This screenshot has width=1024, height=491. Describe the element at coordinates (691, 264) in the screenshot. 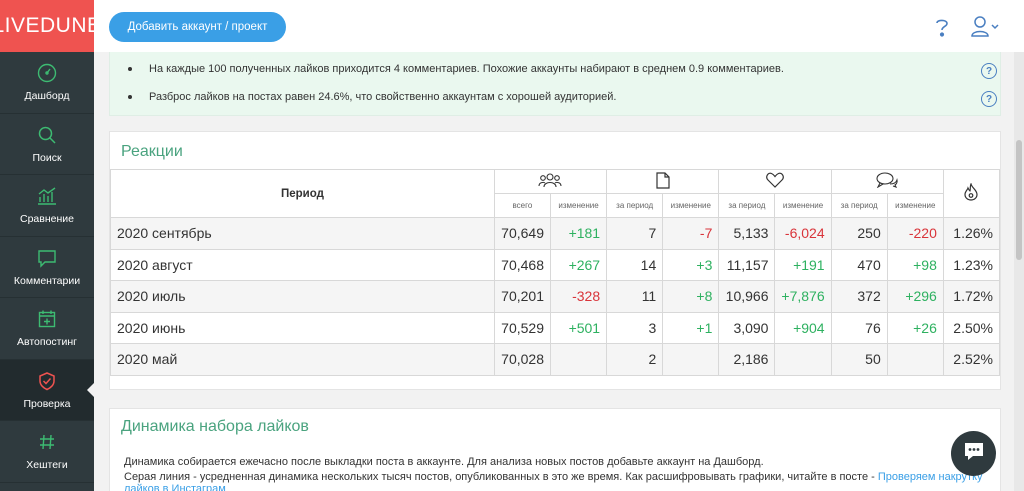

I see `posts-change-cell: +3` at that location.